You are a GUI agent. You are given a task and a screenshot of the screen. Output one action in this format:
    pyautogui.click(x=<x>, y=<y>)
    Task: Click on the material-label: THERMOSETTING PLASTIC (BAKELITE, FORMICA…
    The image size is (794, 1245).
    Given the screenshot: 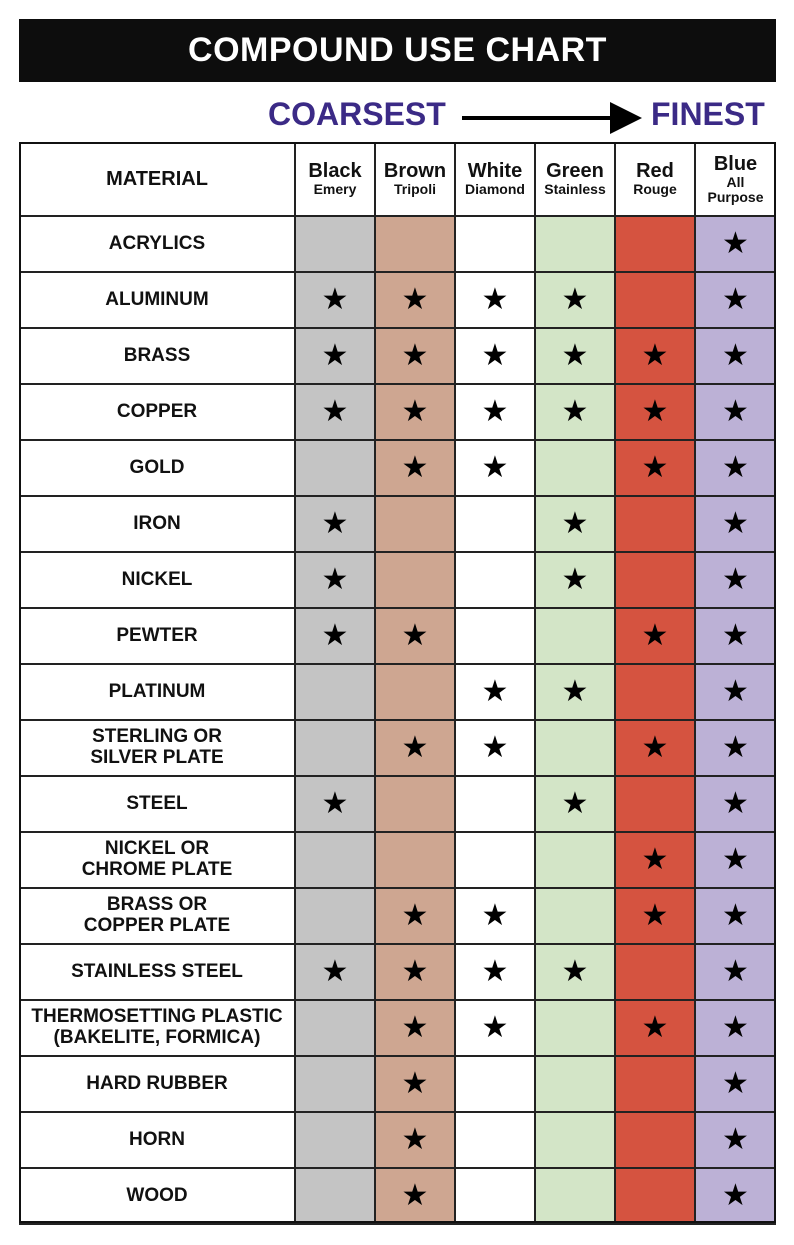 What is the action you would take?
    pyautogui.click(x=157, y=1027)
    